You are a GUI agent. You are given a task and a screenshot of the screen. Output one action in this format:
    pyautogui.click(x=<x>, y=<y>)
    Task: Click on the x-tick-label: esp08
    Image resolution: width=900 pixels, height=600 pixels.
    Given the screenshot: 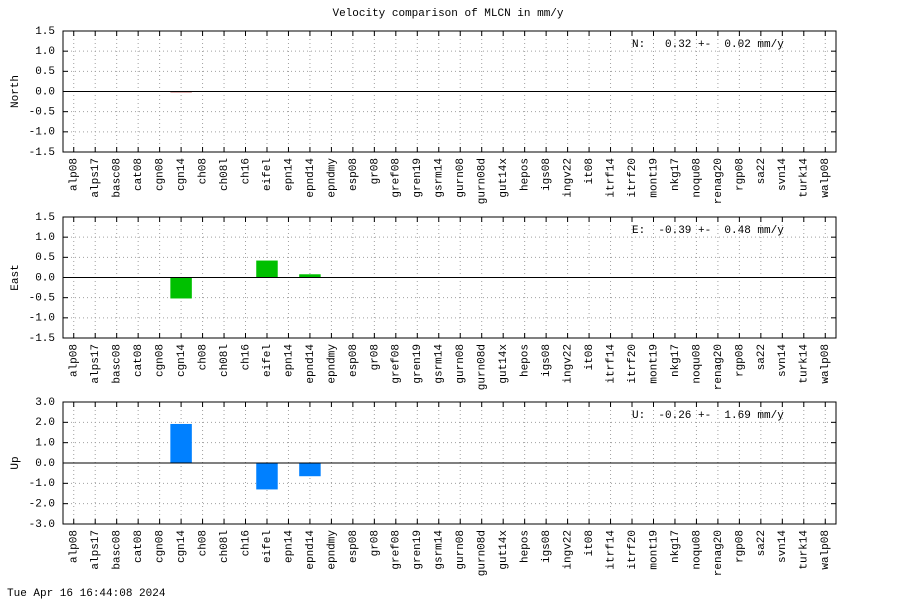 What is the action you would take?
    pyautogui.click(x=354, y=174)
    